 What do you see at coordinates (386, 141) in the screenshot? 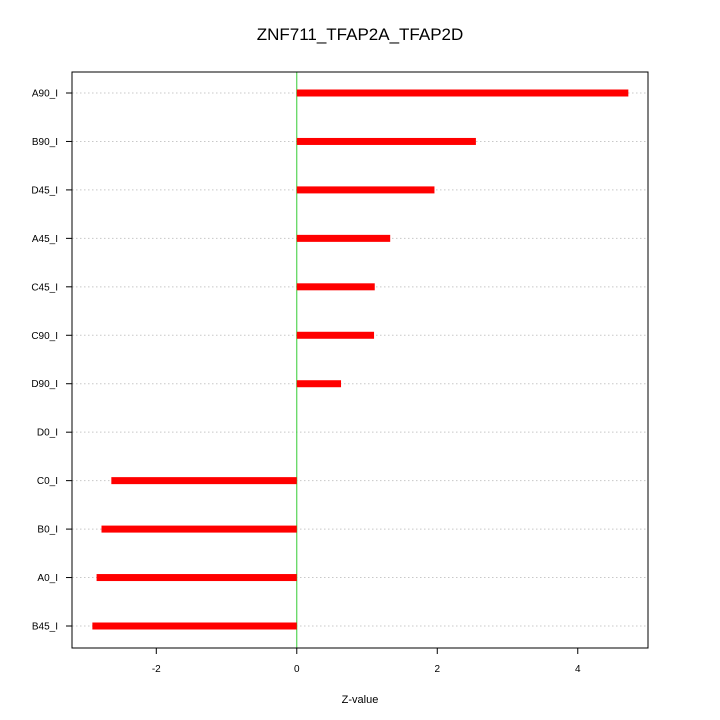
I see `bar-B90_I` at bounding box center [386, 141].